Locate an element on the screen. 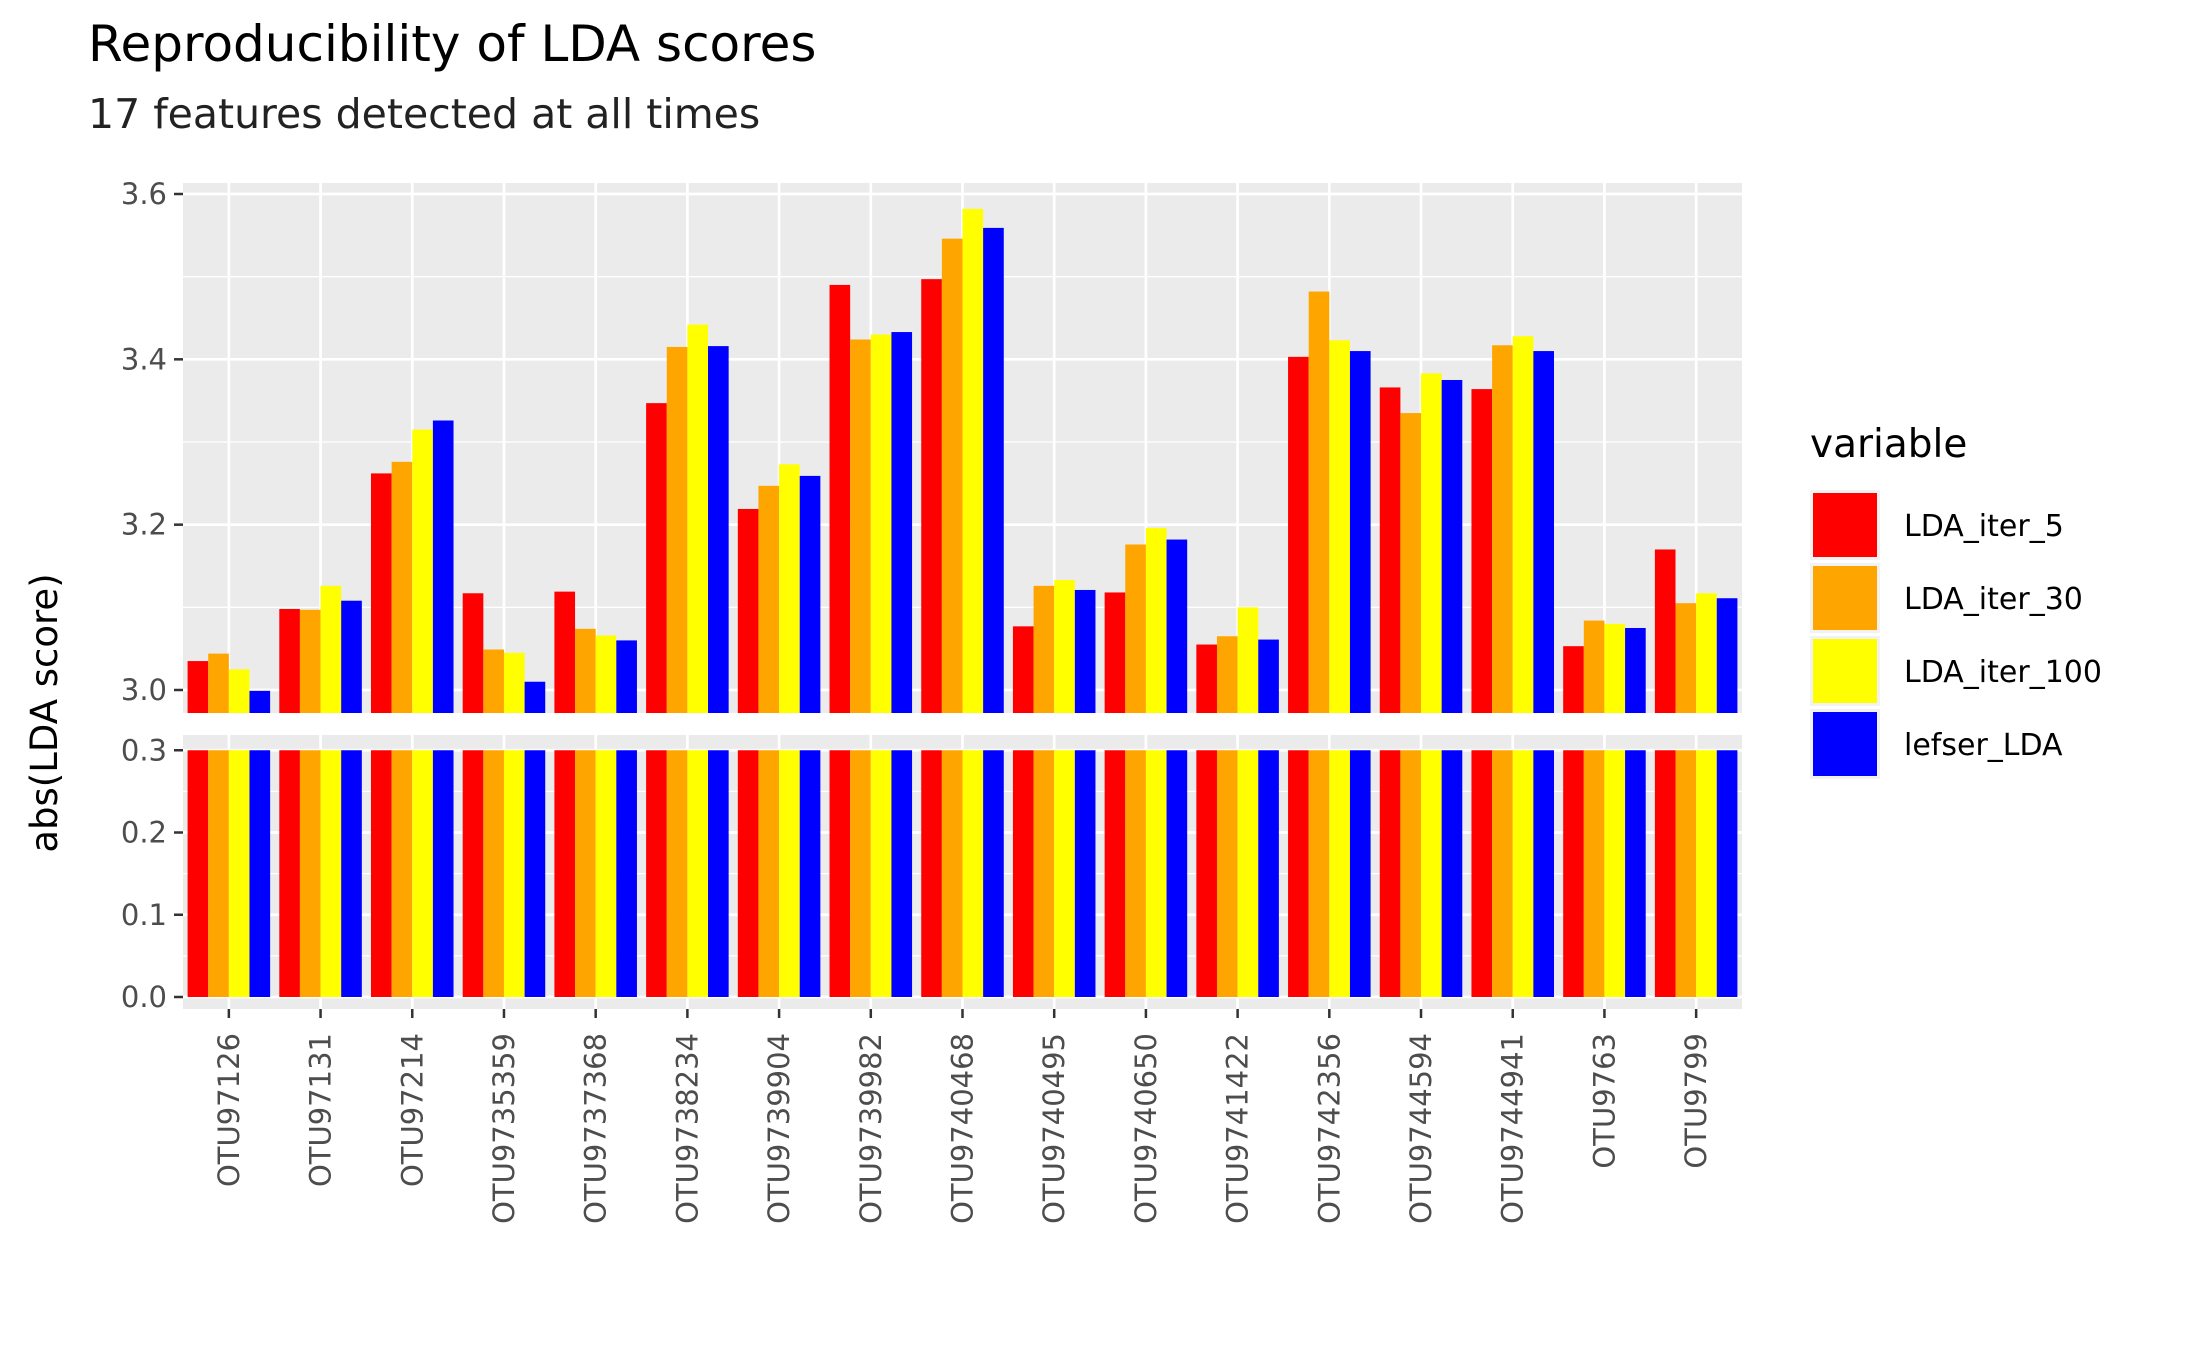 This screenshot has height=1351, width=2187. x-tick-label: OTU9735359 is located at coordinates (504, 1128).